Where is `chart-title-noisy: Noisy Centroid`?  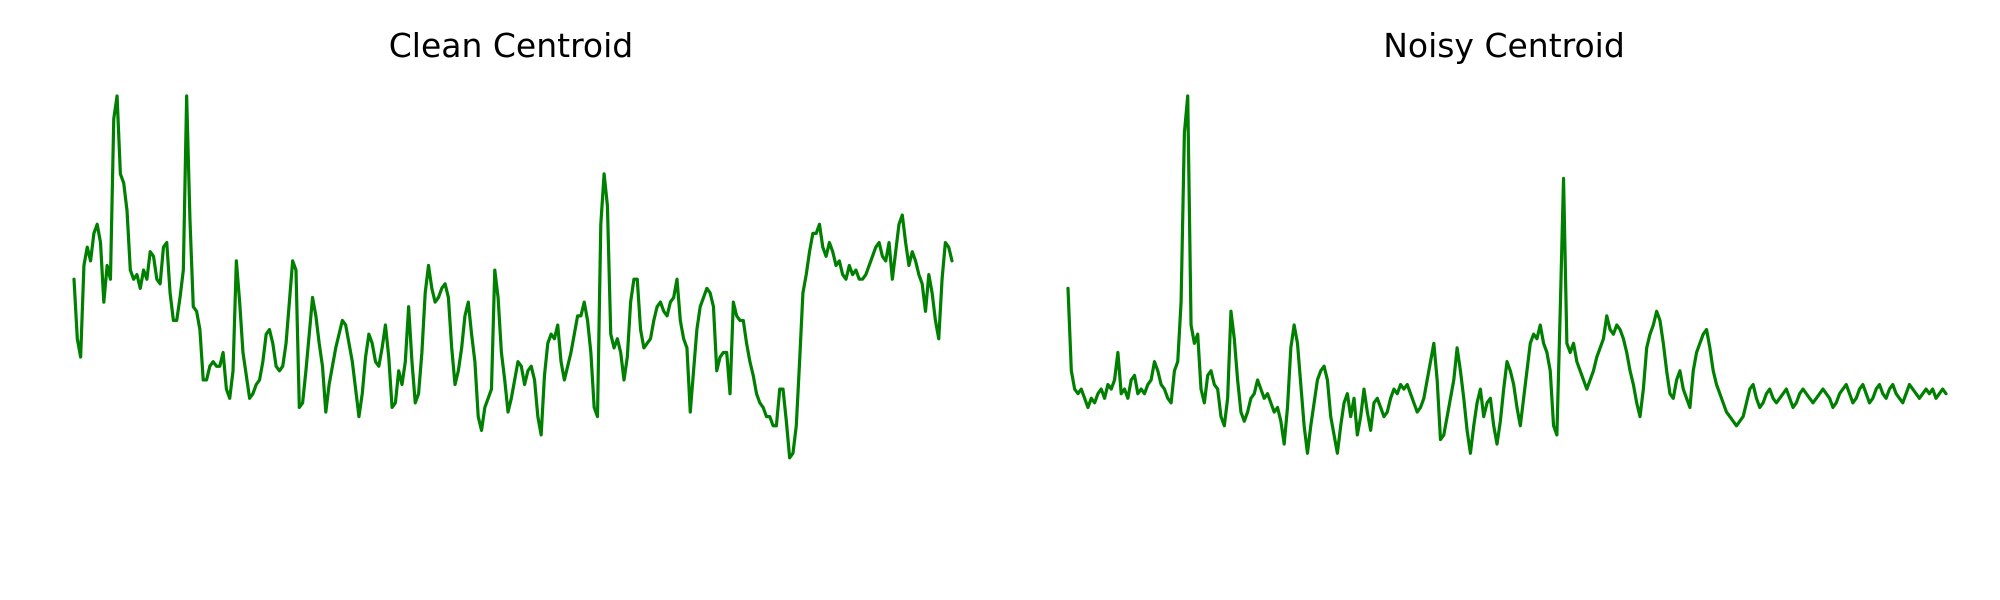 chart-title-noisy: Noisy Centroid is located at coordinates (1504, 45).